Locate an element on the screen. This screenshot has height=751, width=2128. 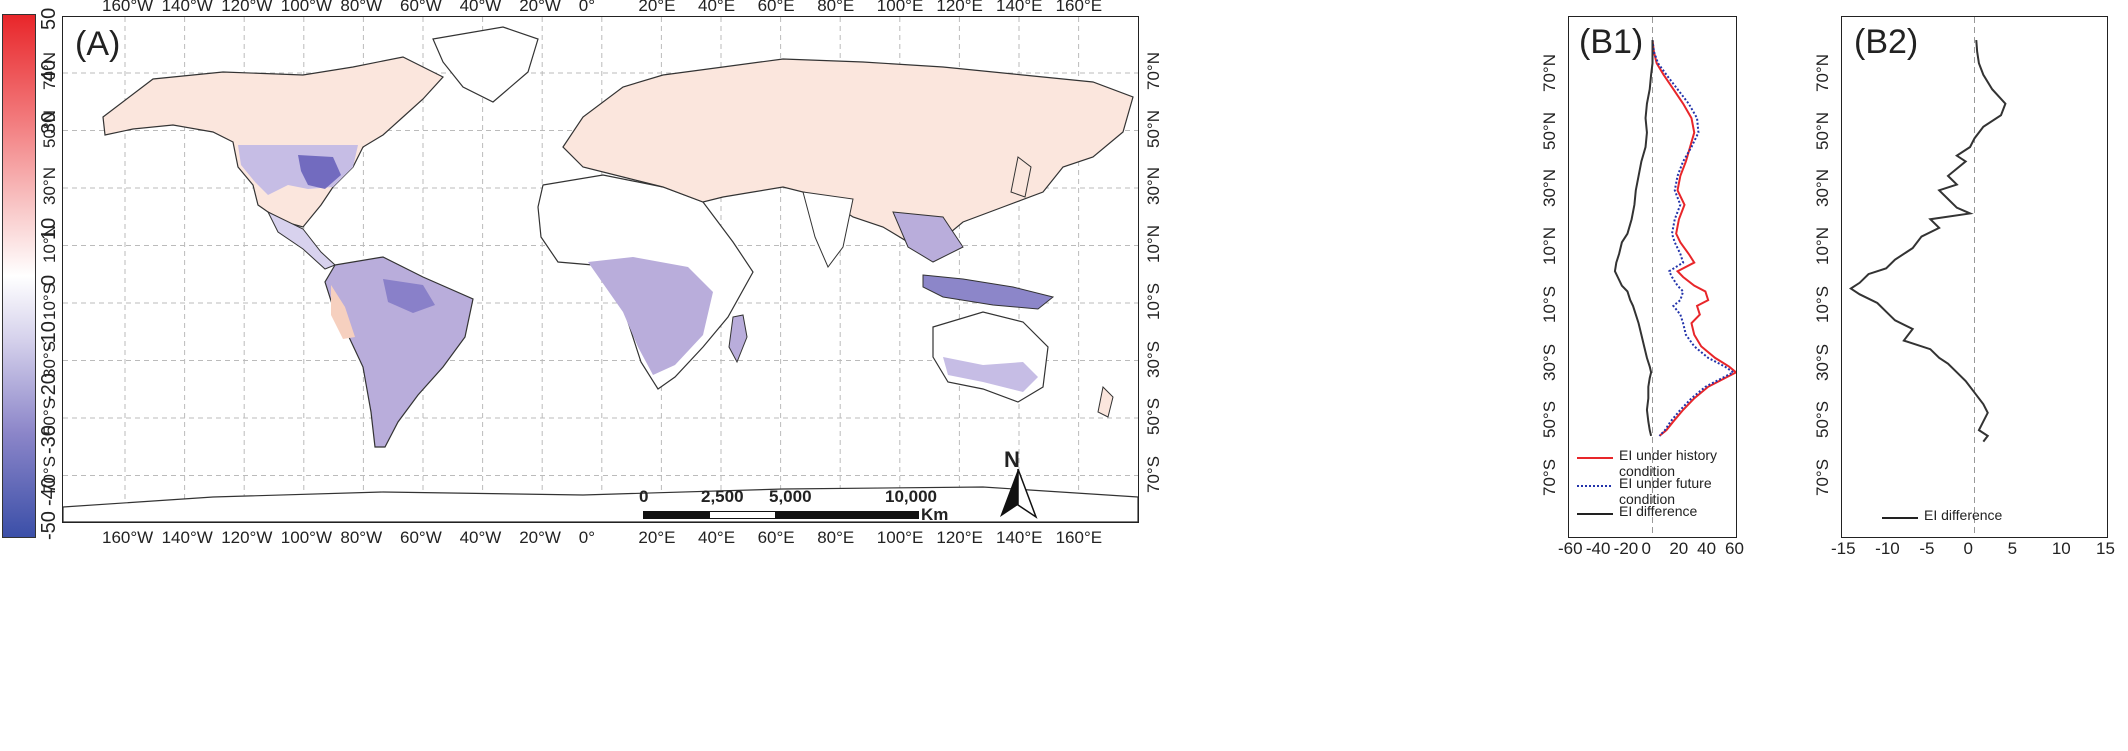
andes-warm is located at coordinates (343, 312).